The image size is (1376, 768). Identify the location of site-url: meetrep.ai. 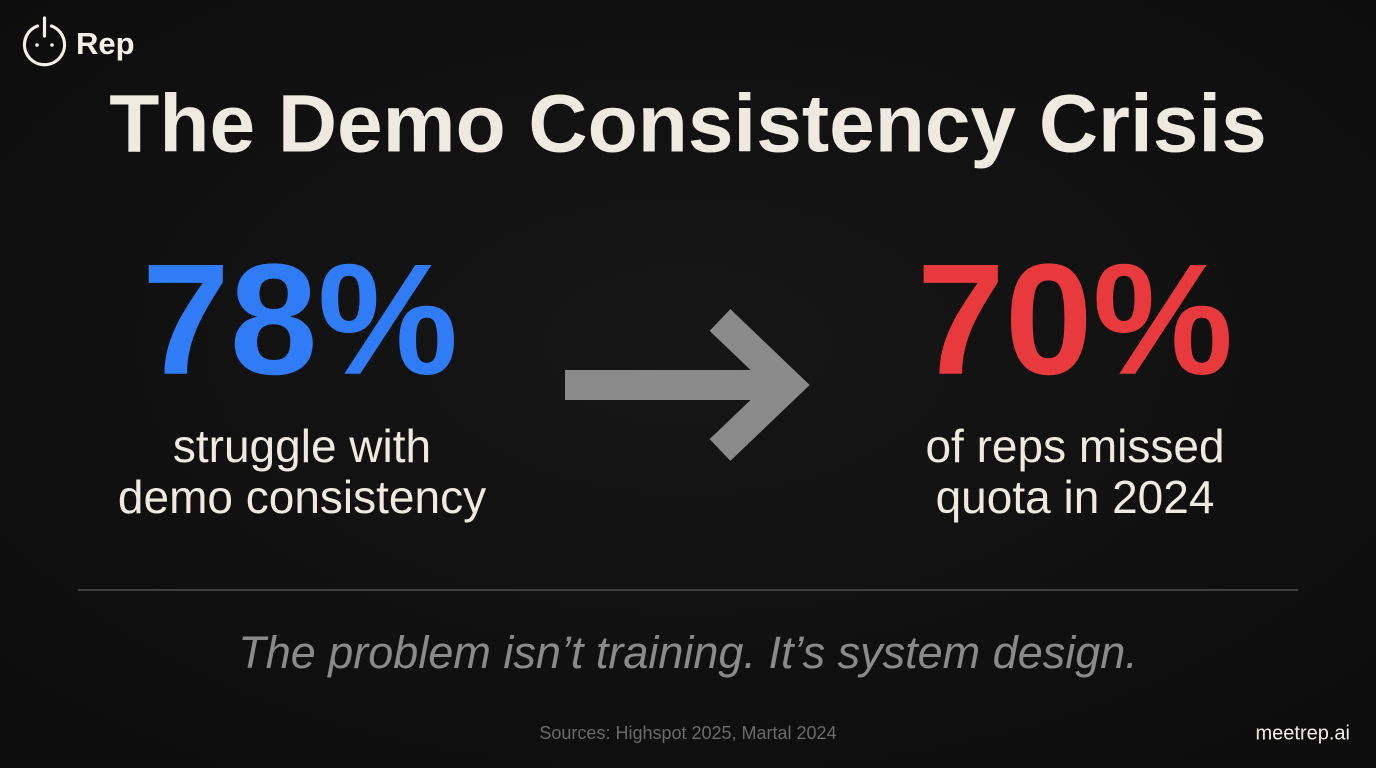
(1303, 733).